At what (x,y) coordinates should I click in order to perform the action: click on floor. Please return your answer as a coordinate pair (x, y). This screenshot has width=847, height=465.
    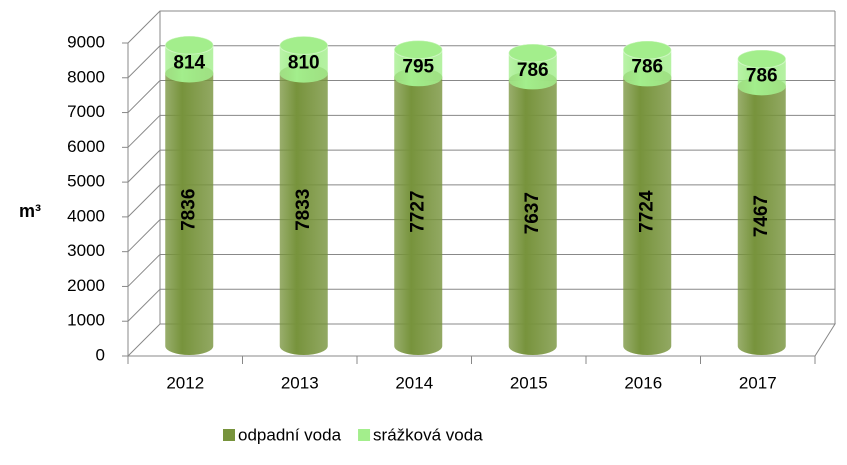
    Looking at the image, I should click on (481, 340).